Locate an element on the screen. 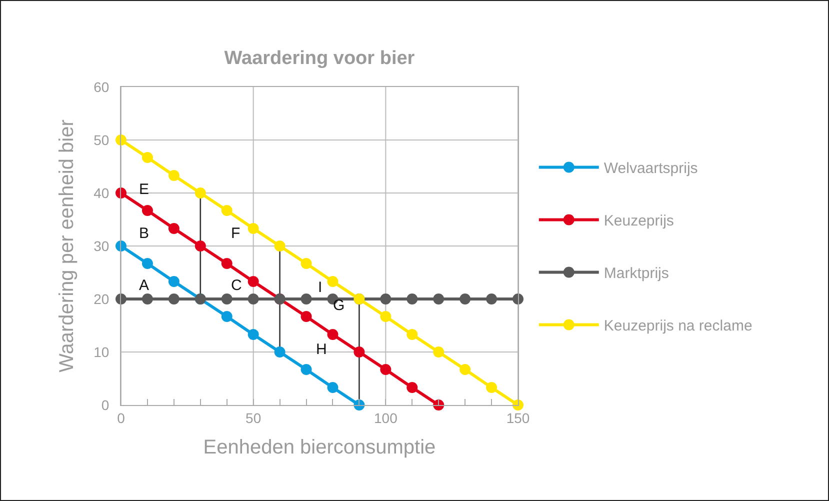 The image size is (829, 501). annotation: B is located at coordinates (144, 233).